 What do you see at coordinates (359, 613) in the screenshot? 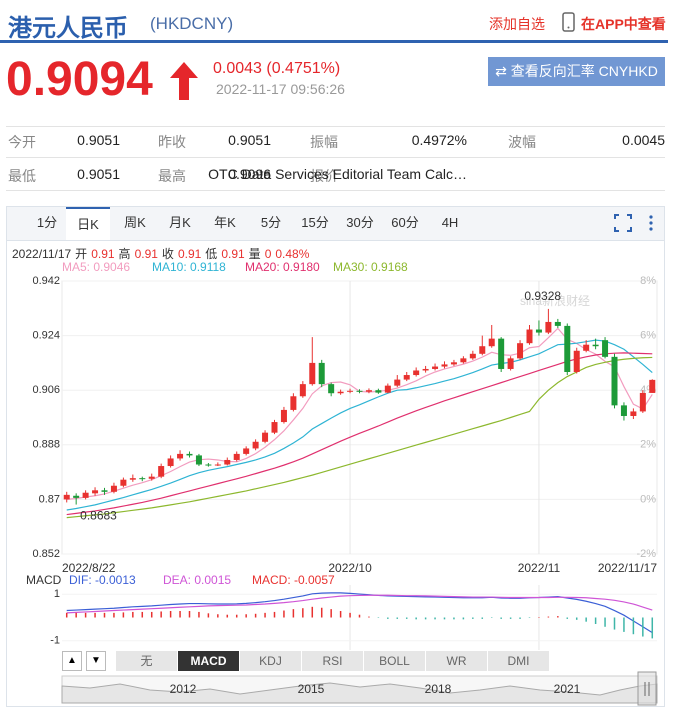
I see `macd-line` at bounding box center [359, 613].